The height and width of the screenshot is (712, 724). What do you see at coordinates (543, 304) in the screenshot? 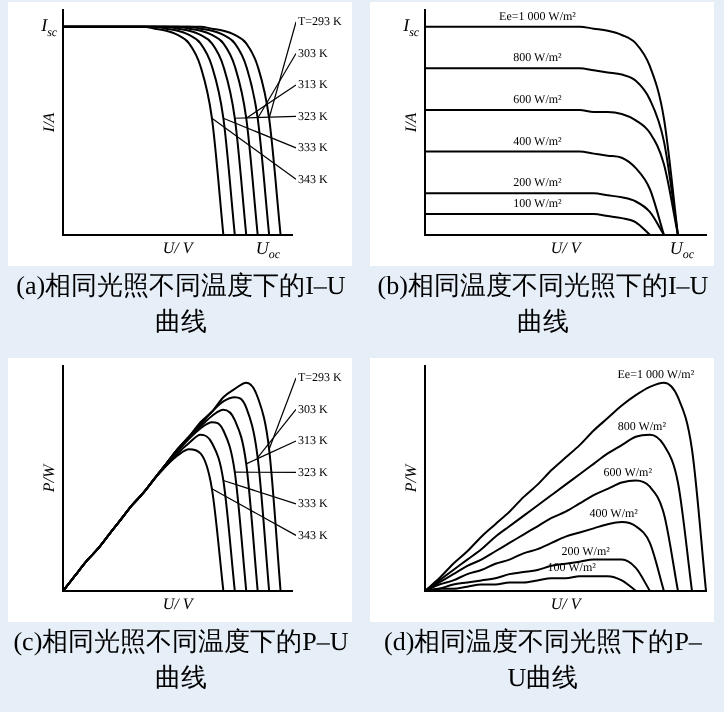
I see `text: (b)相同温度不同光照下的I–U曲线` at bounding box center [543, 304].